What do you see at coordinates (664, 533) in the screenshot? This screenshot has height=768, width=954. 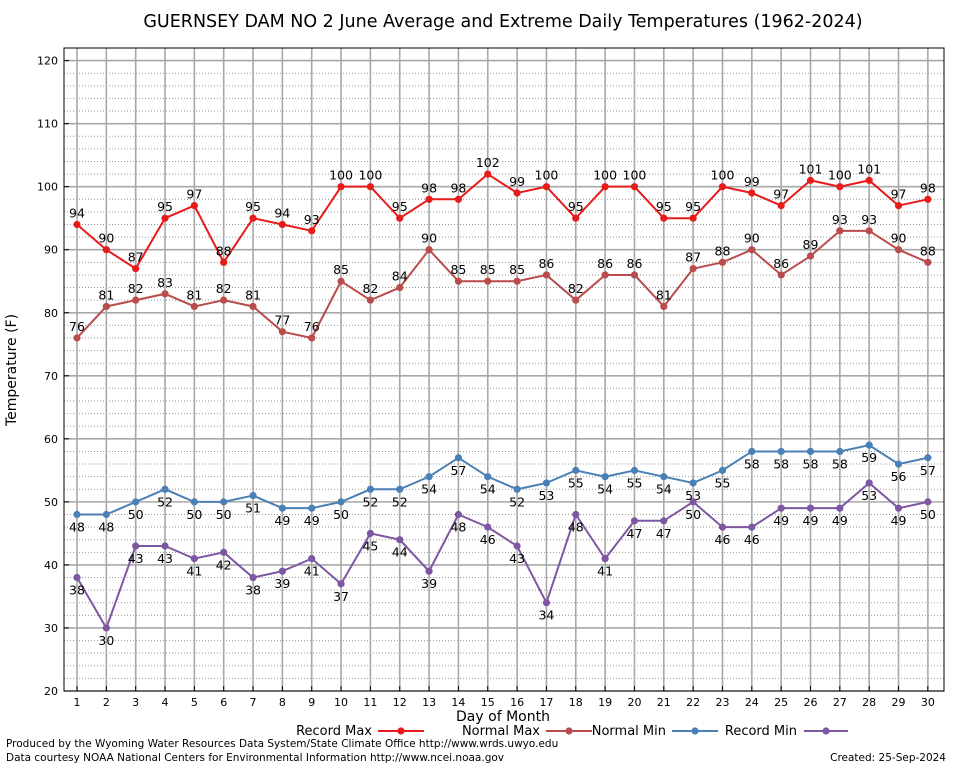 I see `data-label: 47` at bounding box center [664, 533].